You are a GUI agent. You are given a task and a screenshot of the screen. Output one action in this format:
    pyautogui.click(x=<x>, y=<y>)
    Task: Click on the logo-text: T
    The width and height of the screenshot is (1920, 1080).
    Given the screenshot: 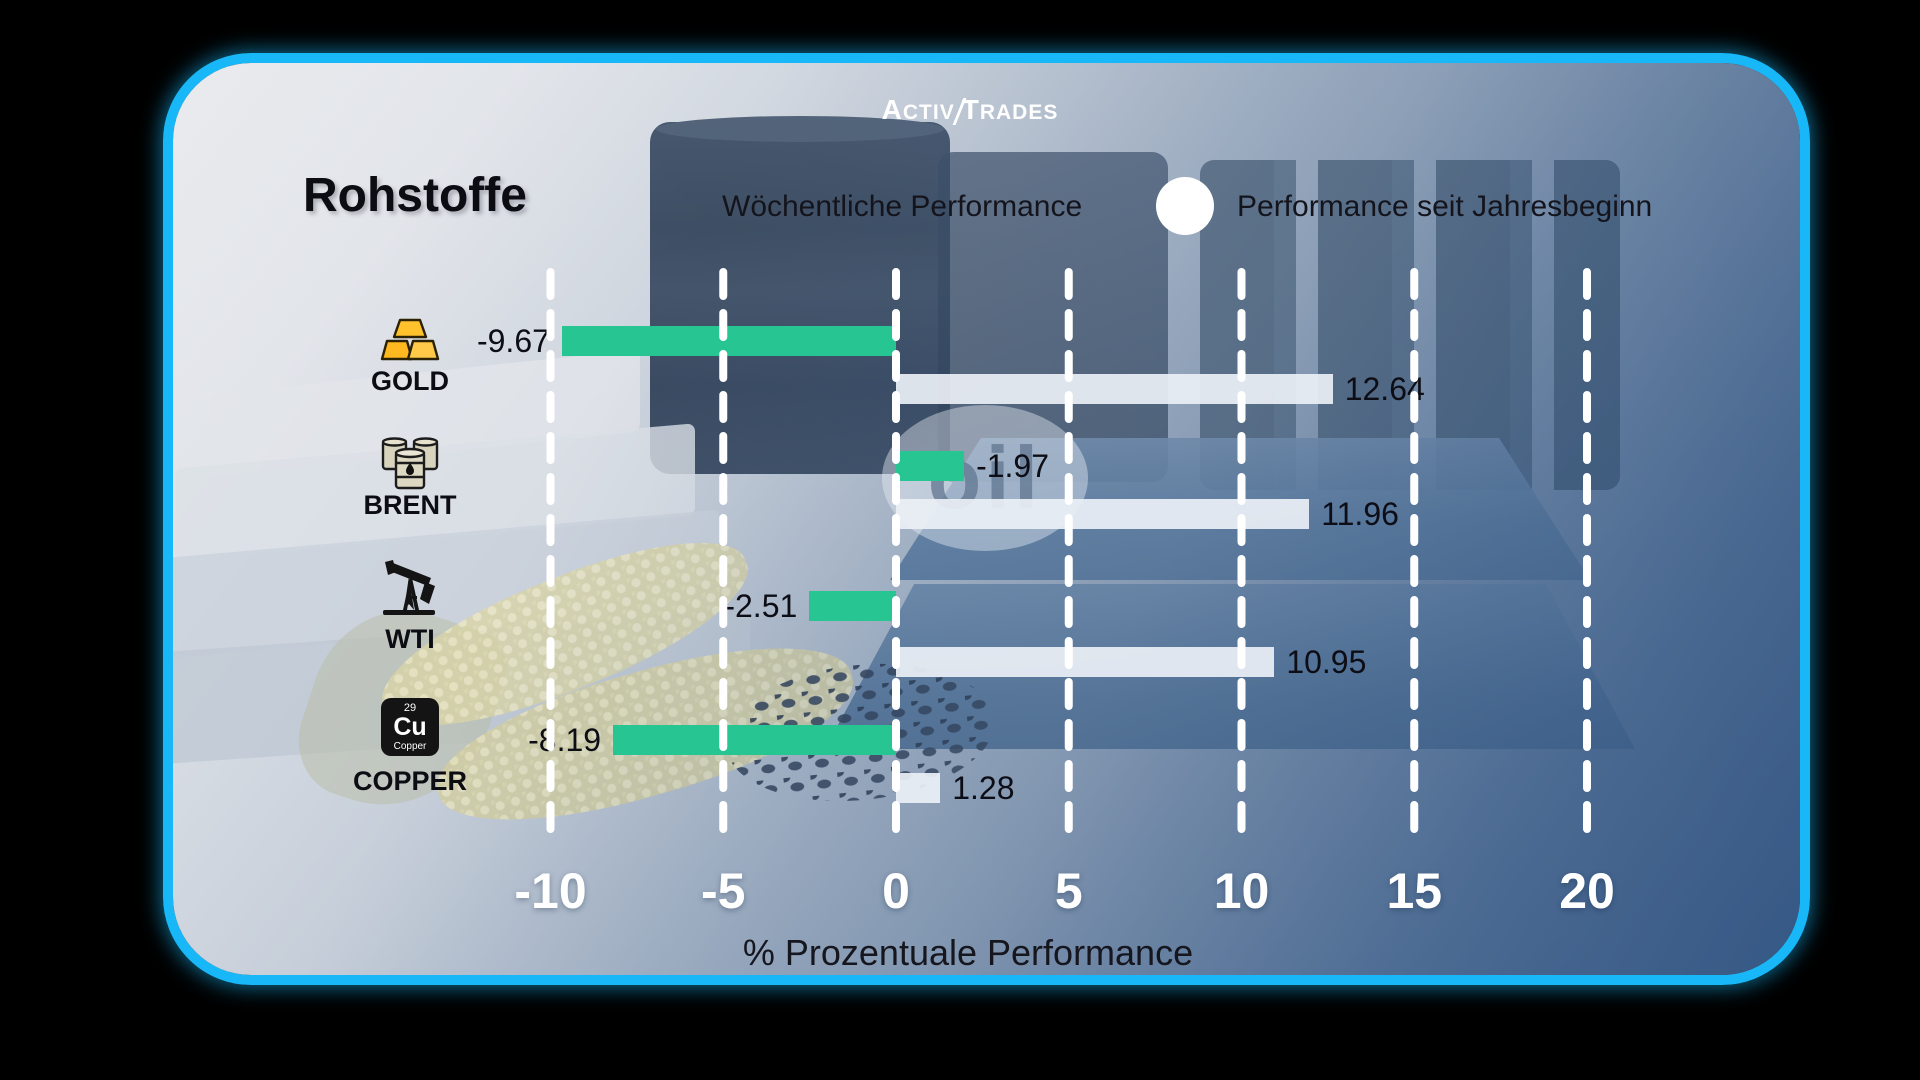 What is the action you would take?
    pyautogui.click(x=970, y=109)
    